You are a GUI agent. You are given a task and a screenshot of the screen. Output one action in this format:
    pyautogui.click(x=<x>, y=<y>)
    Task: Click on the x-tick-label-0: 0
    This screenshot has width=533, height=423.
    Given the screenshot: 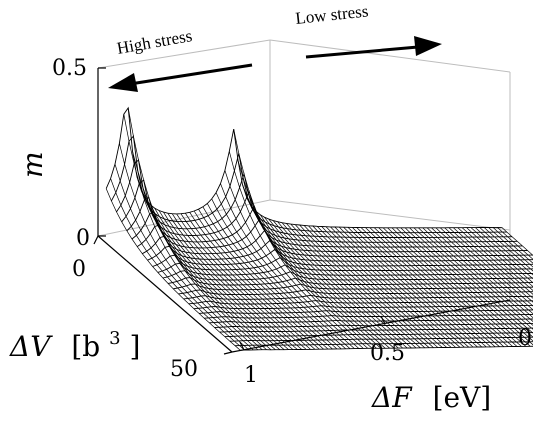 What is the action you would take?
    pyautogui.click(x=525, y=338)
    